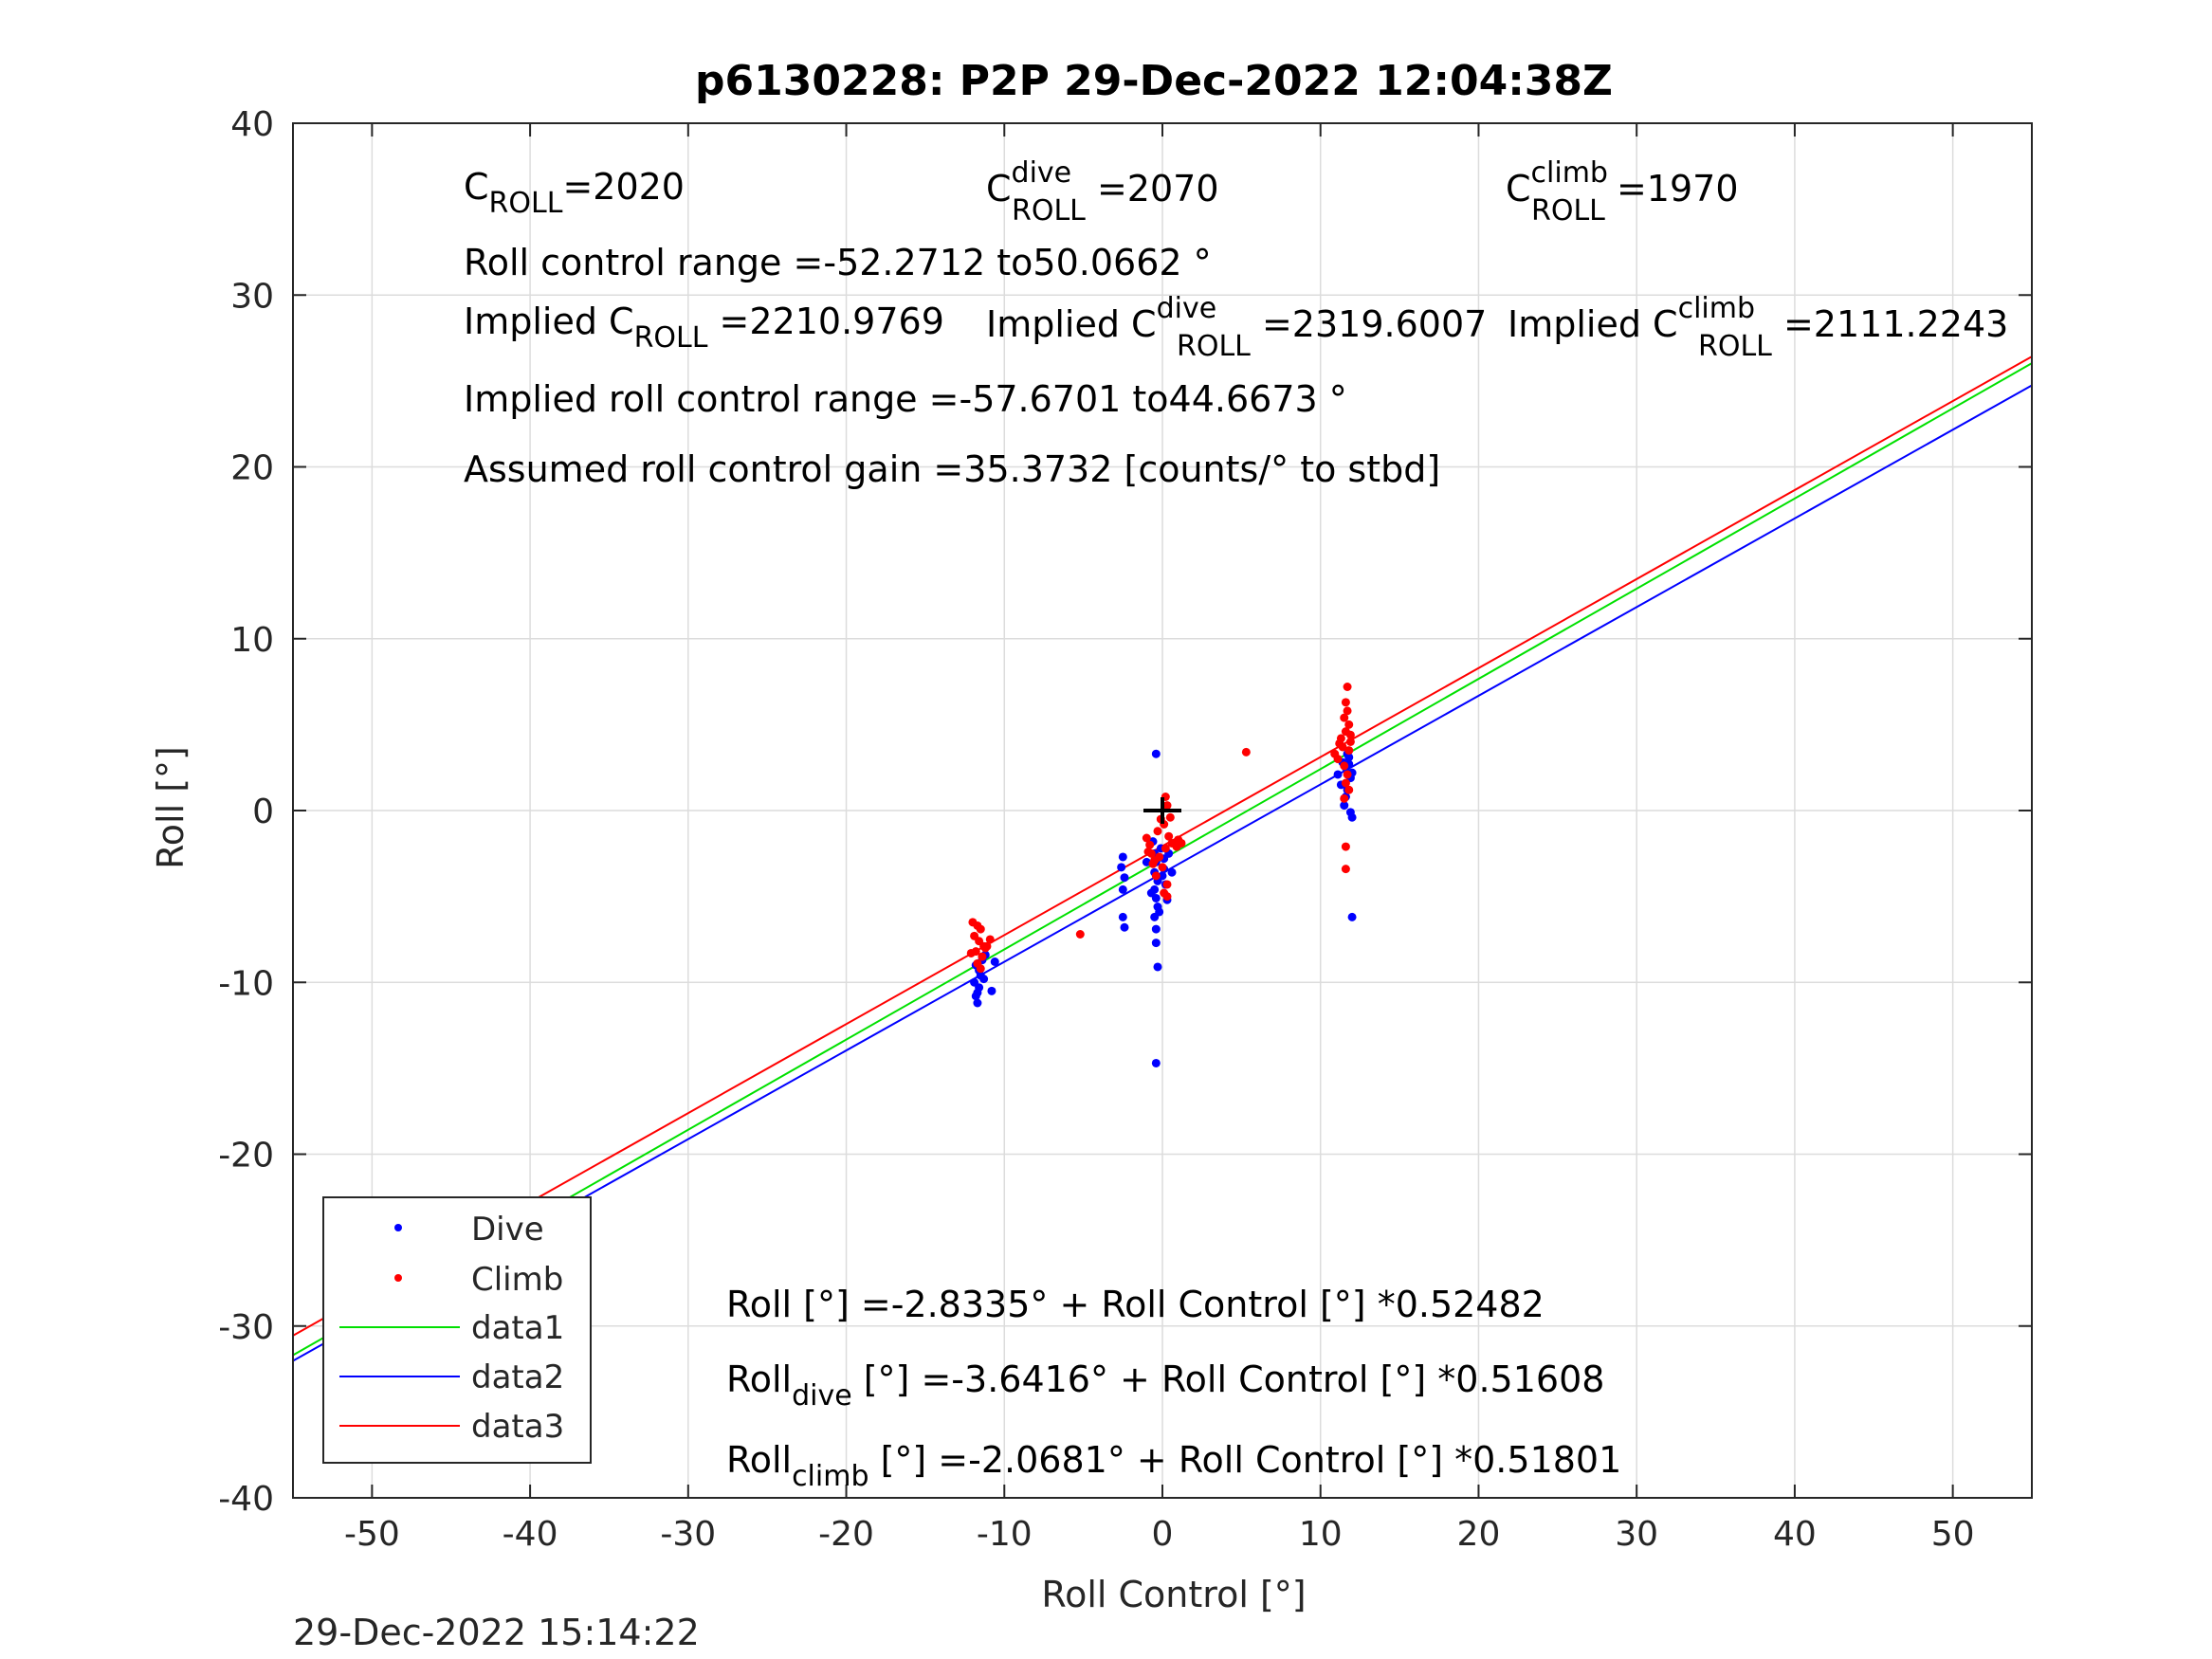  Describe the element at coordinates (1479, 1534) in the screenshot. I see `x-tick-label: 20` at that location.